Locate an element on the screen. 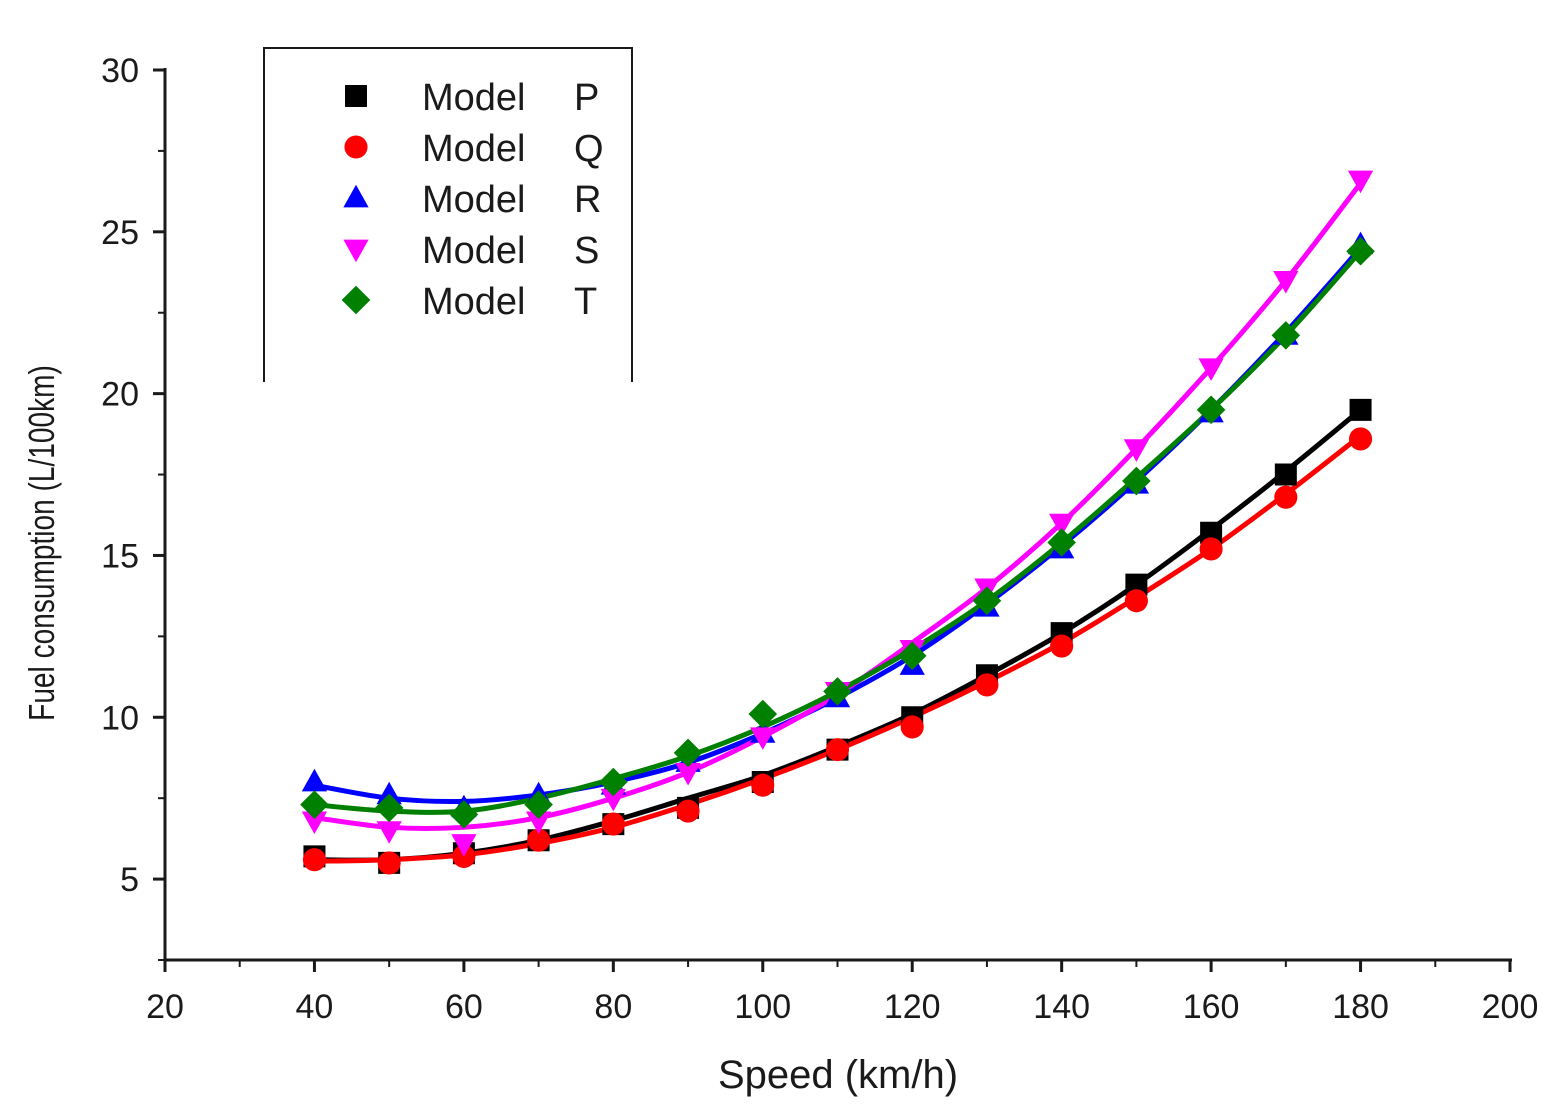  legend-marker-model-p is located at coordinates (356, 96).